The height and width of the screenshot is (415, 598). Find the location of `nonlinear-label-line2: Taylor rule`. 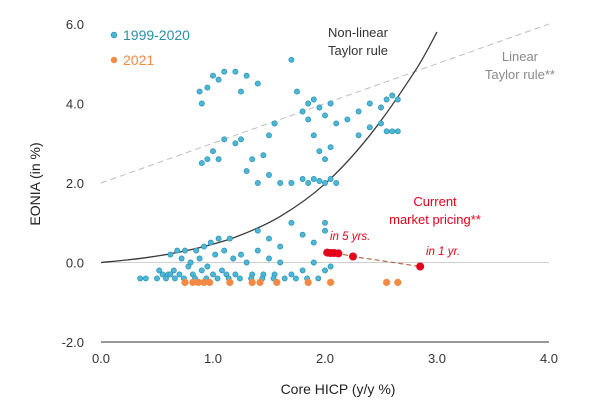

nonlinear-label-line2: Taylor rule is located at coordinates (358, 50).